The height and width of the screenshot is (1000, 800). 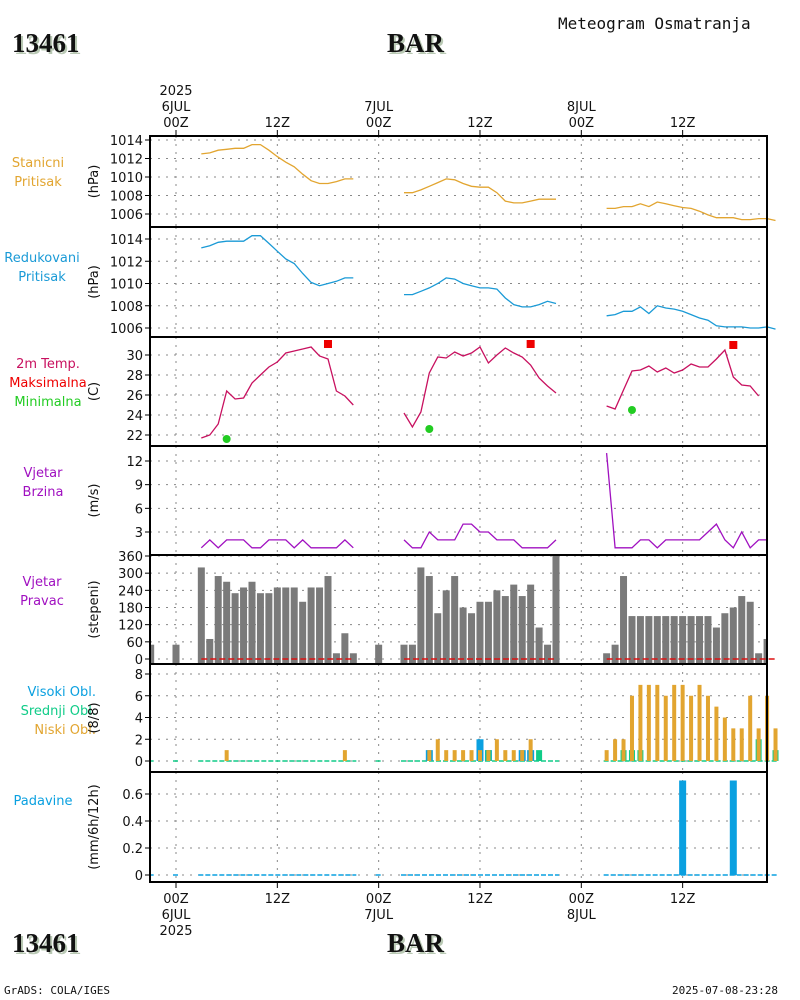 I want to click on y-tick-label: 240, so click(x=130, y=591).